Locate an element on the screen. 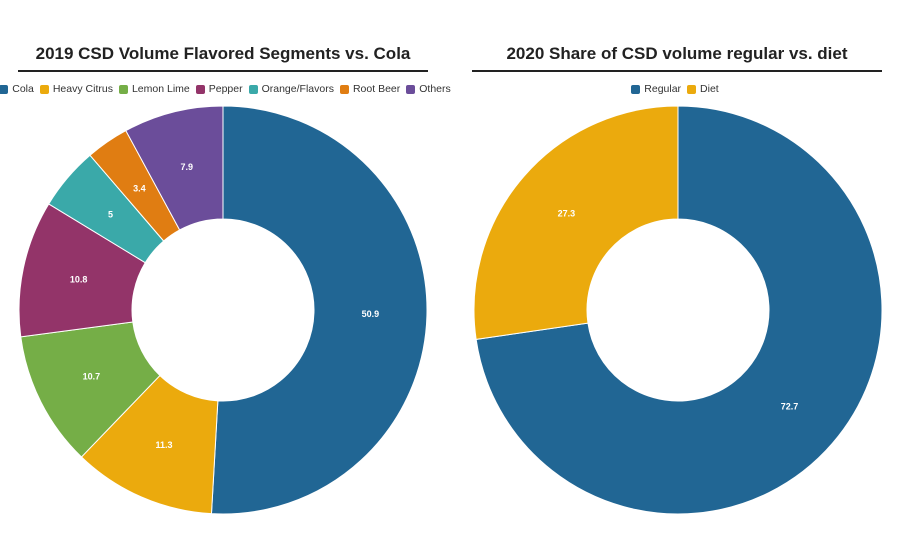 The width and height of the screenshot is (900, 550). legend-label: Regular is located at coordinates (663, 89).